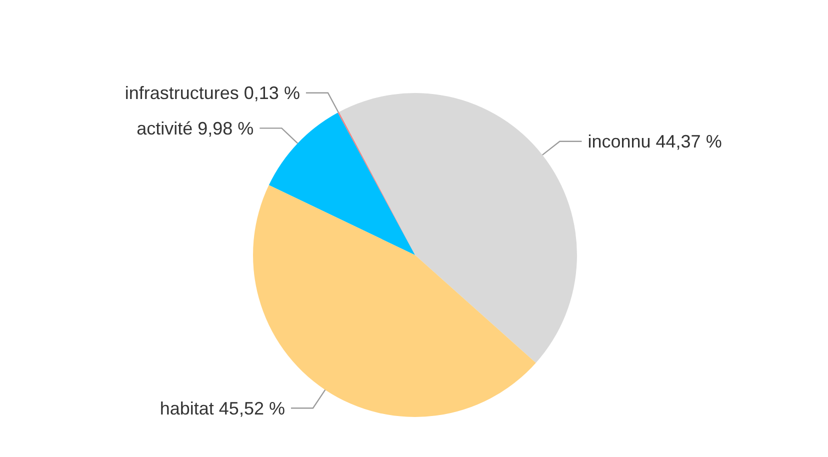 The image size is (828, 457). Describe the element at coordinates (655, 142) in the screenshot. I see `slice-label: inconnu 44,37 %` at that location.